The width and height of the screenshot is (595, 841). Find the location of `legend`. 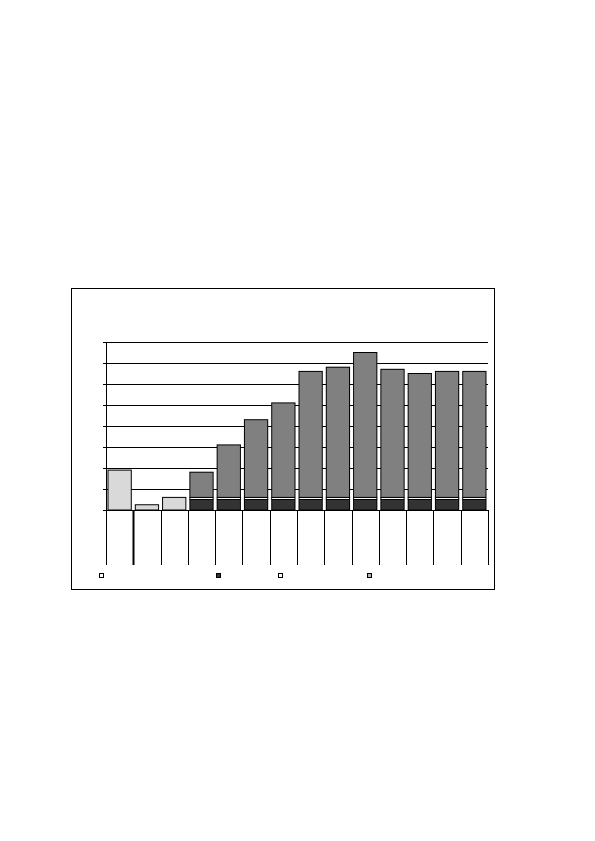

legend is located at coordinates (235, 575).